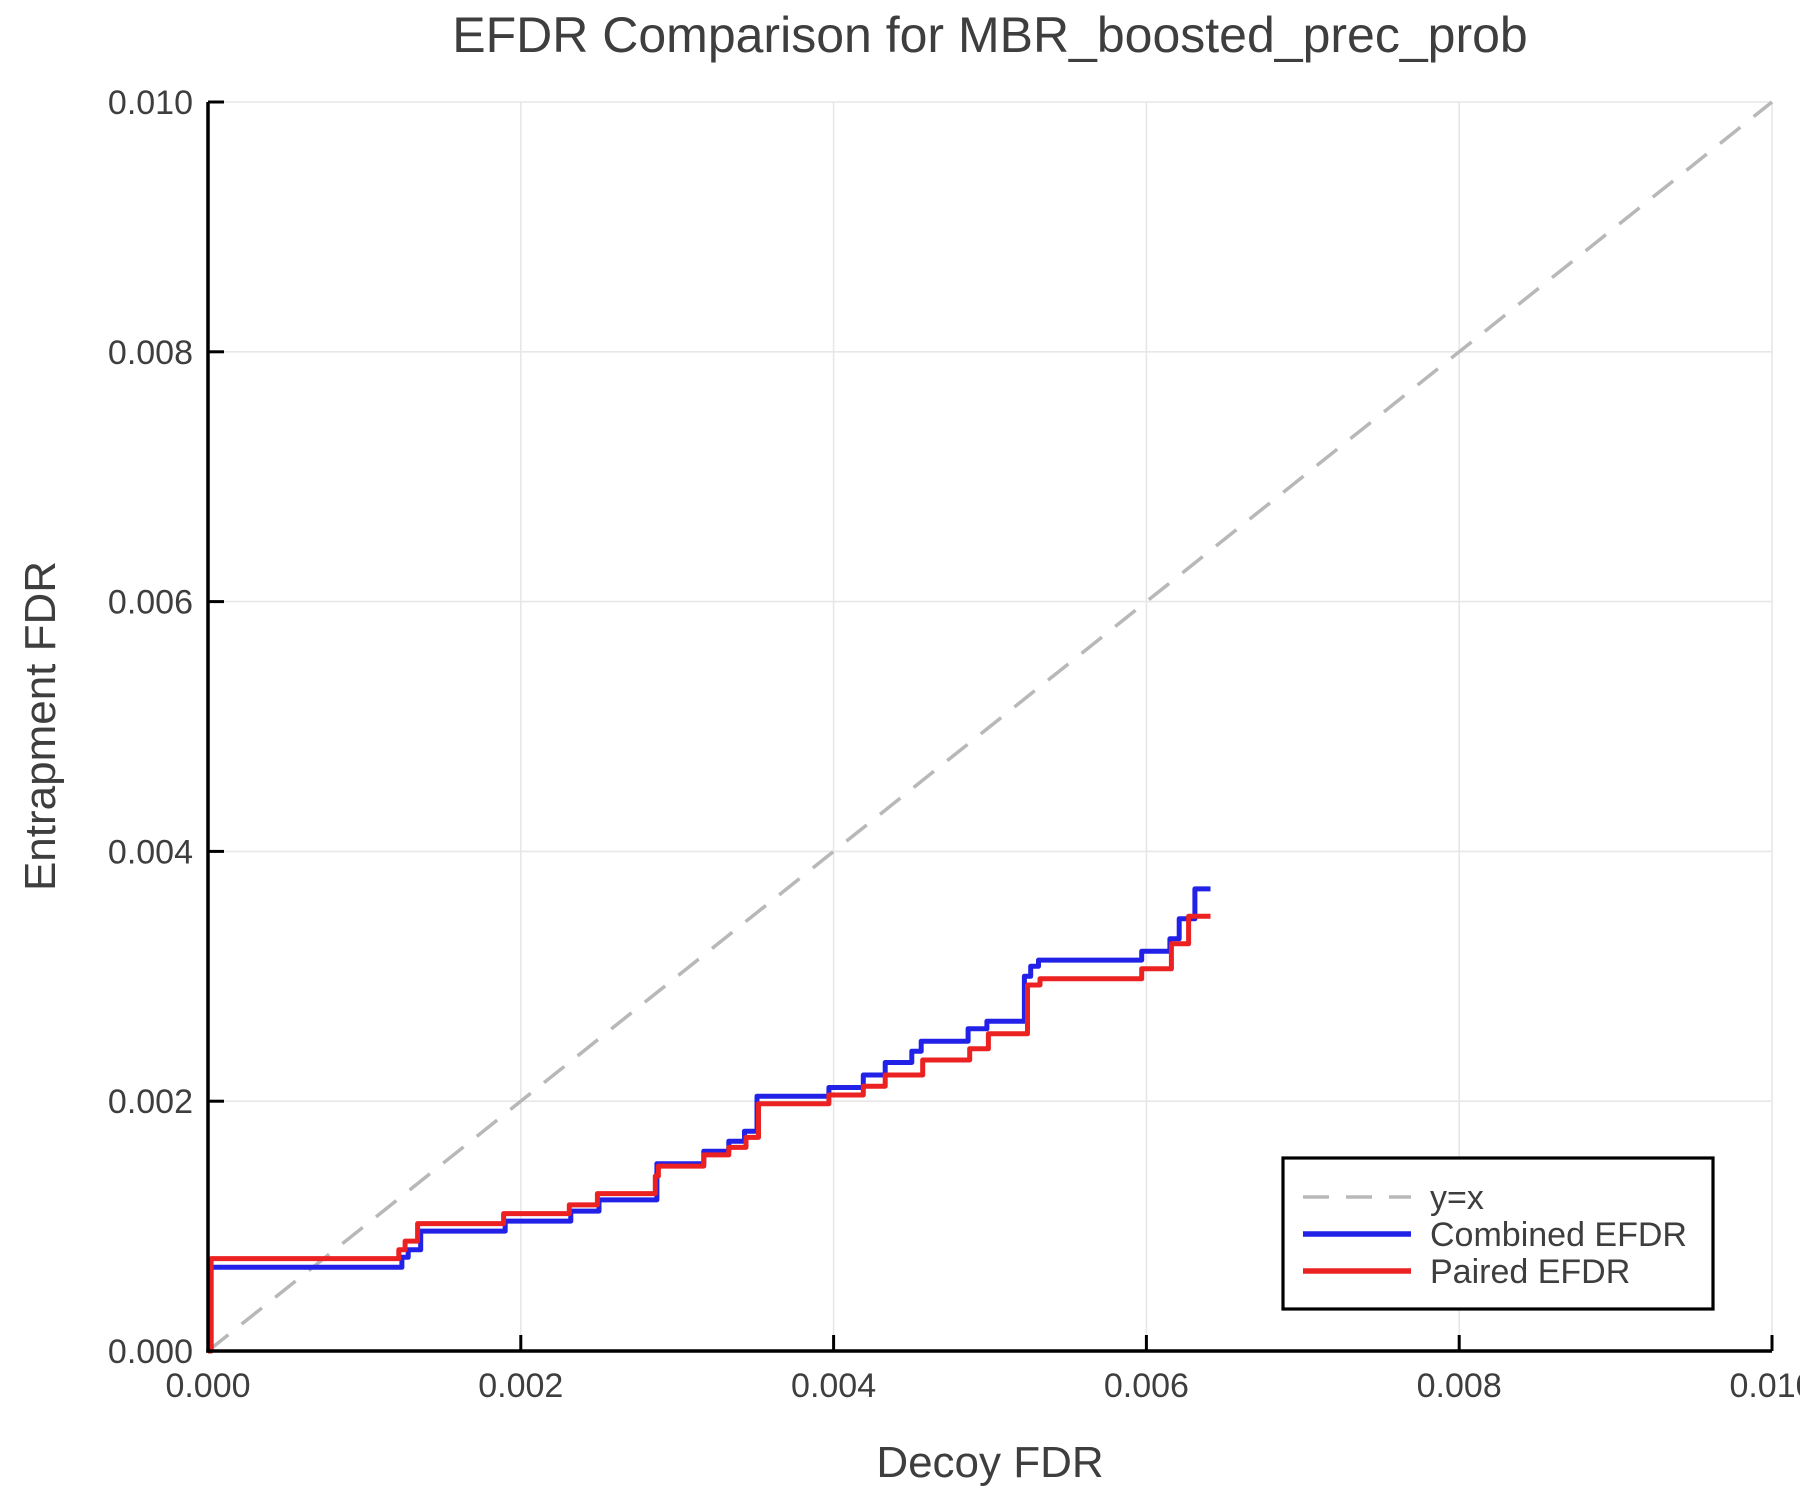 This screenshot has width=1800, height=1500. Describe the element at coordinates (150, 852) in the screenshot. I see `y-tick-label: 0.004` at that location.